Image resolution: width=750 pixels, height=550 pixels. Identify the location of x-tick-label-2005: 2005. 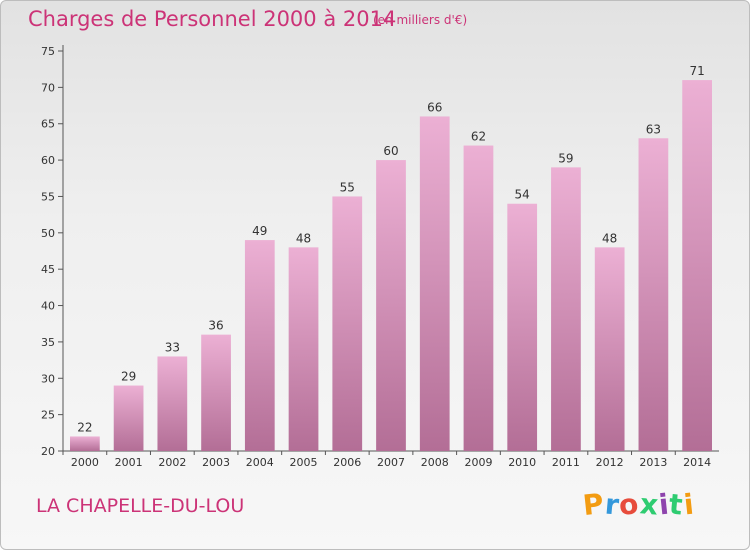
(304, 462).